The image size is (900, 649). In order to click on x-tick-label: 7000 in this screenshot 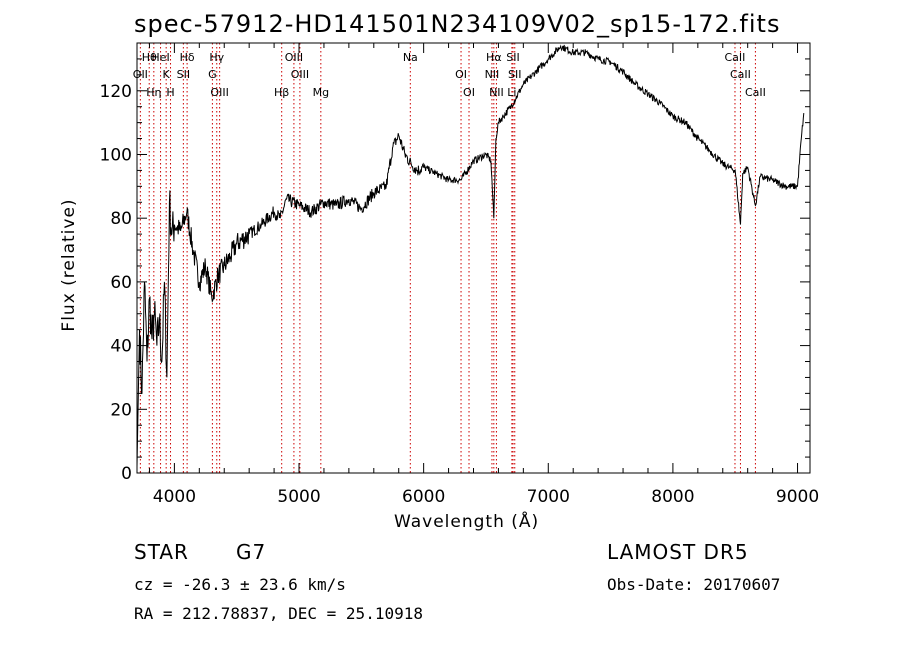, I will do `click(548, 497)`.